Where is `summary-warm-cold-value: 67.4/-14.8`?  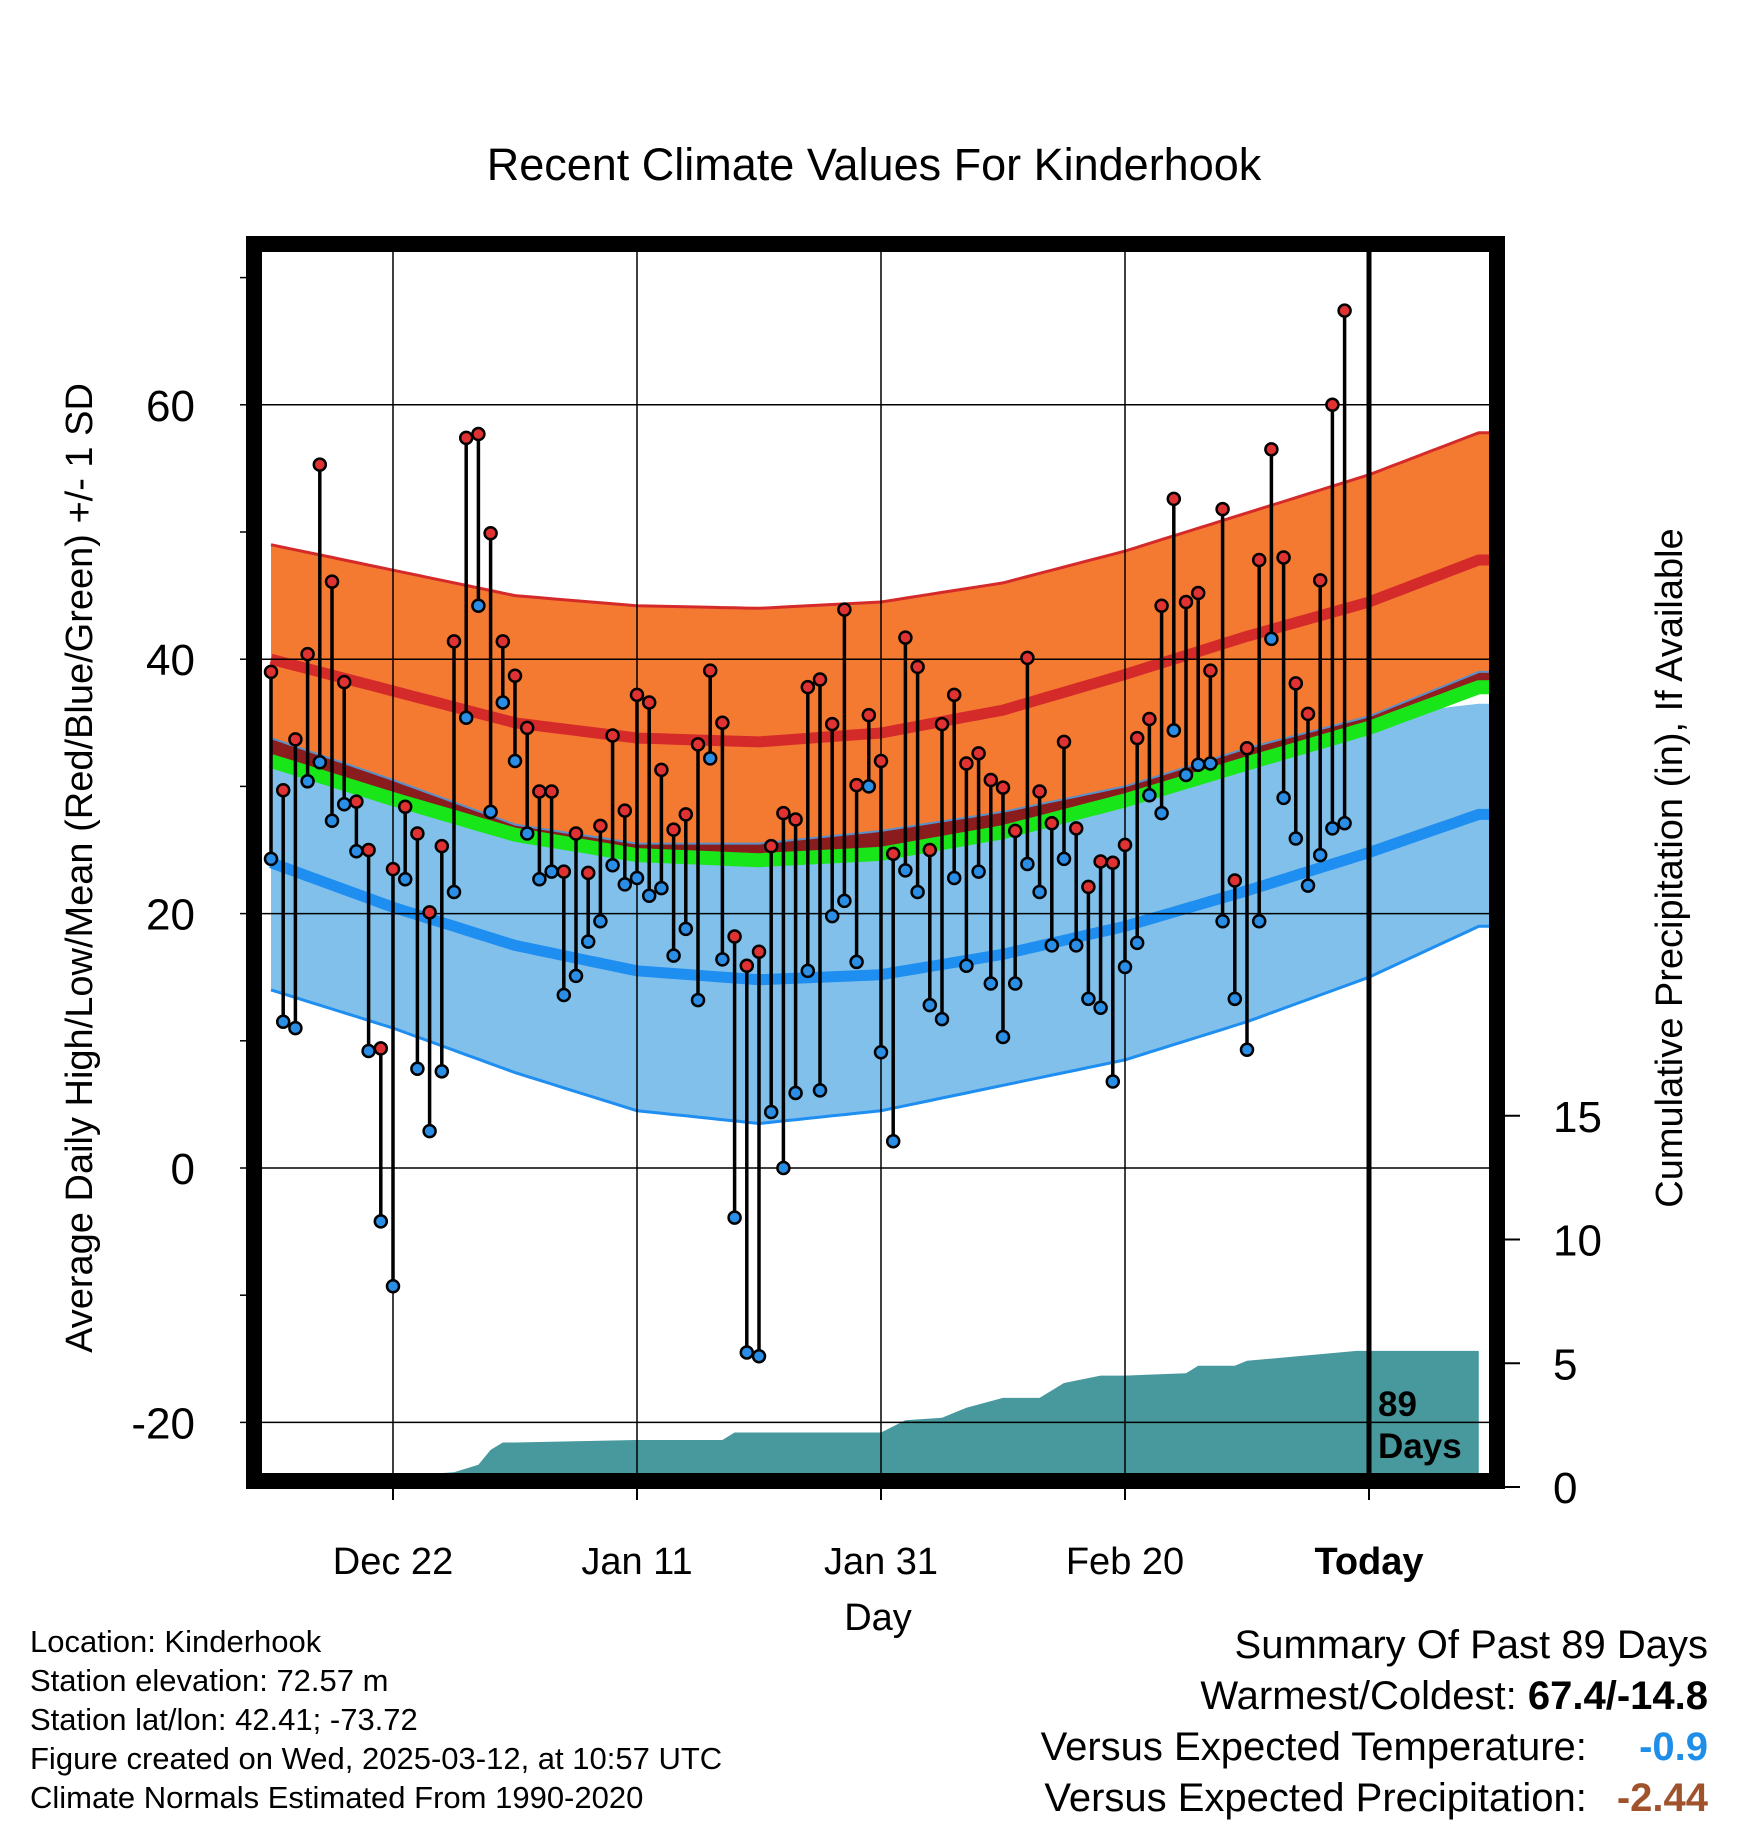 summary-warm-cold-value: 67.4/-14.8 is located at coordinates (1617, 1696).